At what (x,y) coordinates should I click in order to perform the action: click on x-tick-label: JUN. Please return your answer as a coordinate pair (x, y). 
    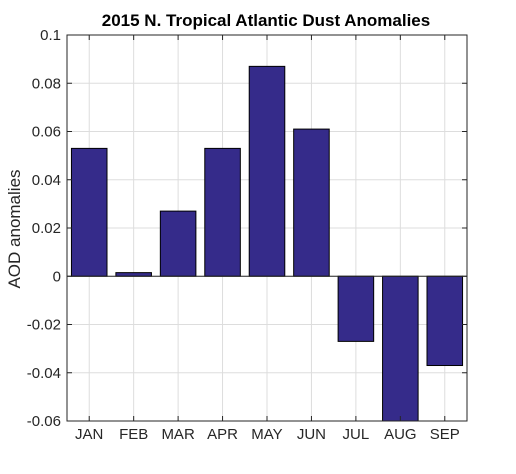
    Looking at the image, I should click on (311, 434).